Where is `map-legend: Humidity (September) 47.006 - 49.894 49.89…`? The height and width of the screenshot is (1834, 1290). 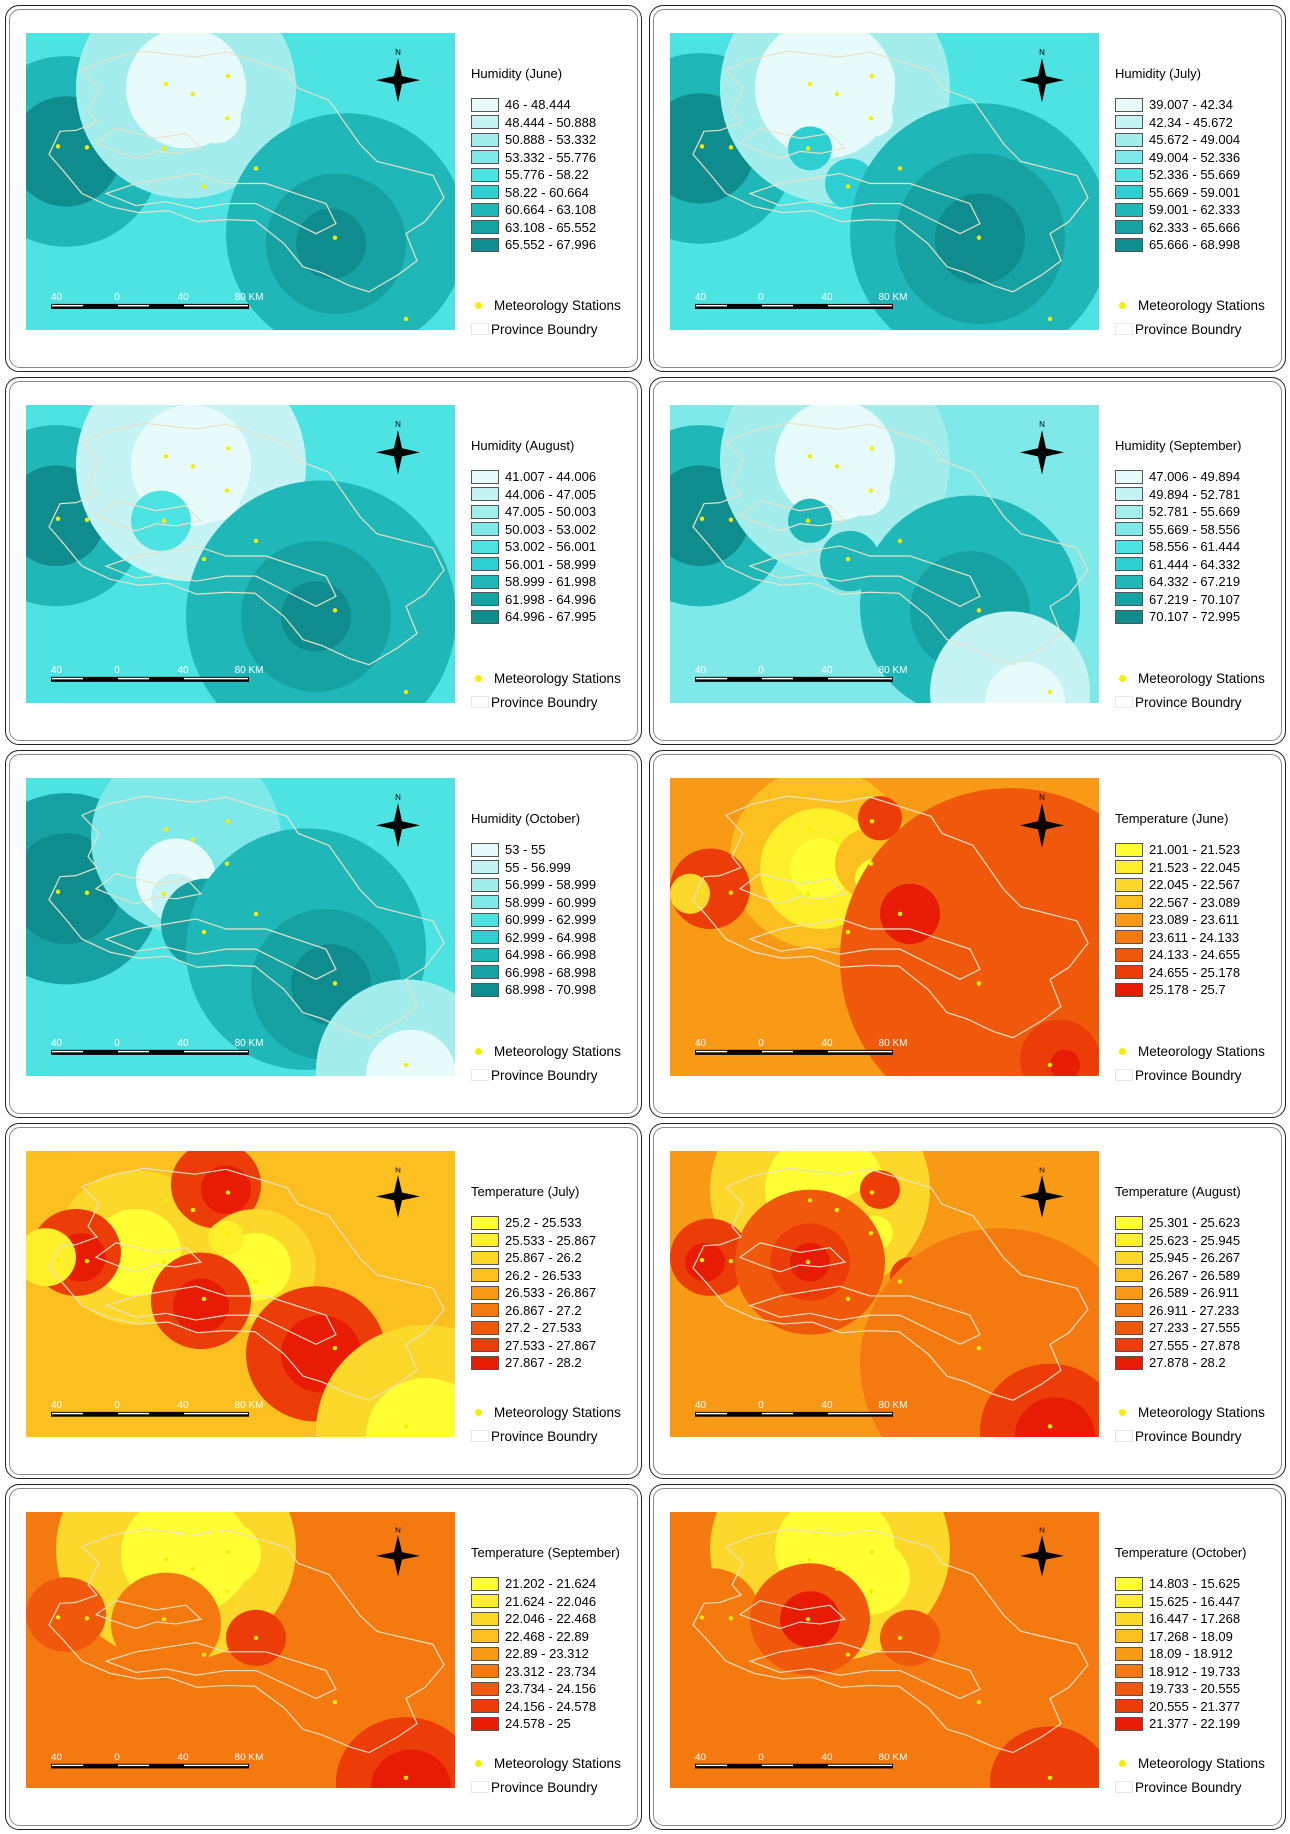
map-legend: Humidity (September) 47.006 - 49.894 49.89… is located at coordinates (1200, 532).